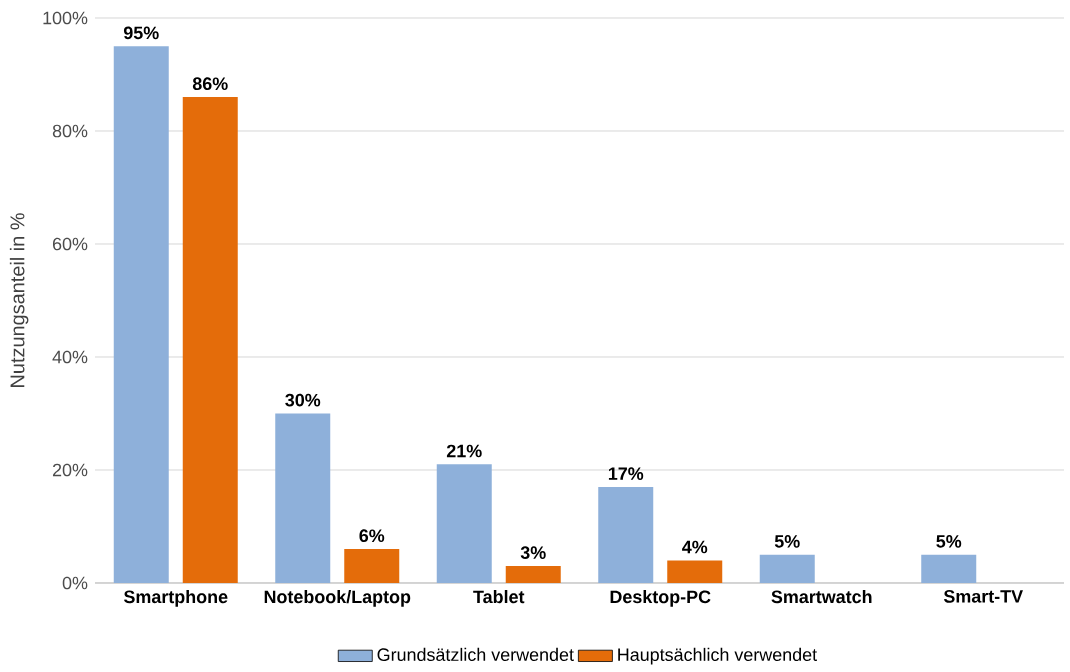 The height and width of the screenshot is (672, 1070). What do you see at coordinates (821, 597) in the screenshot?
I see `x-tick-label: Smartwatch` at bounding box center [821, 597].